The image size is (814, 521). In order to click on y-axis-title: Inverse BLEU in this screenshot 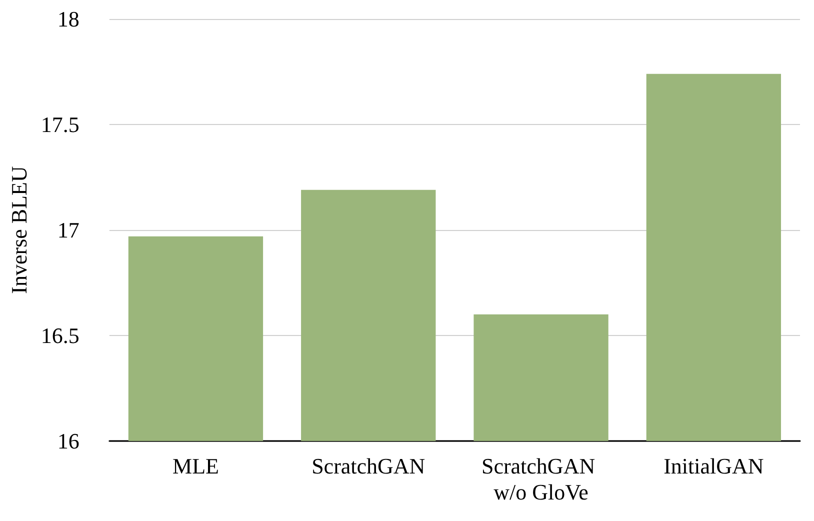, I will do `click(19, 230)`.